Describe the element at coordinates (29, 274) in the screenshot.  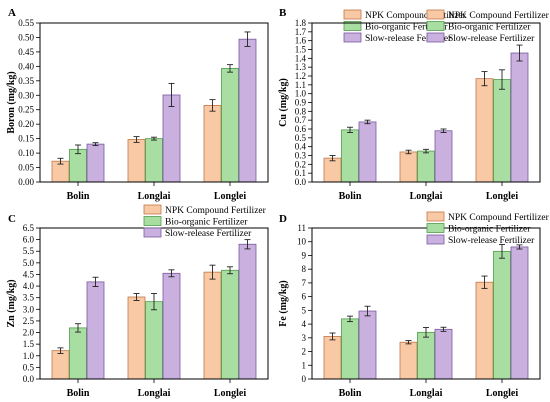
I see `y-tick-label: 4.5` at that location.